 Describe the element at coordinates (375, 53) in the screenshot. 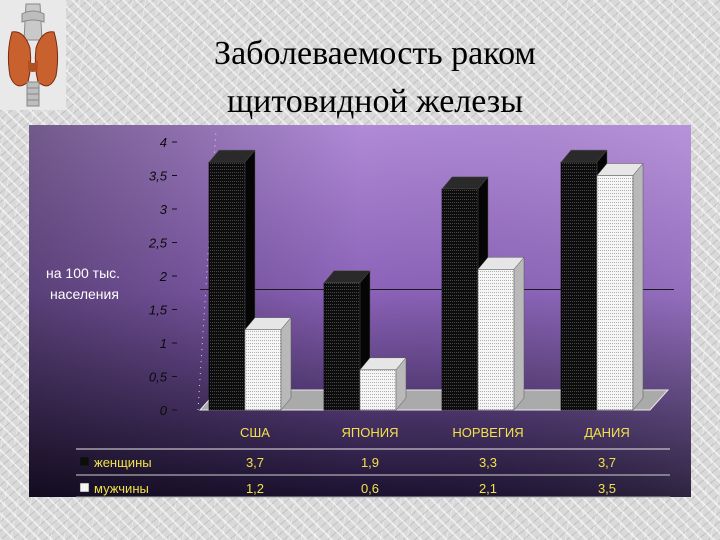

I see `title-line-1: Заболеваемость раком` at that location.